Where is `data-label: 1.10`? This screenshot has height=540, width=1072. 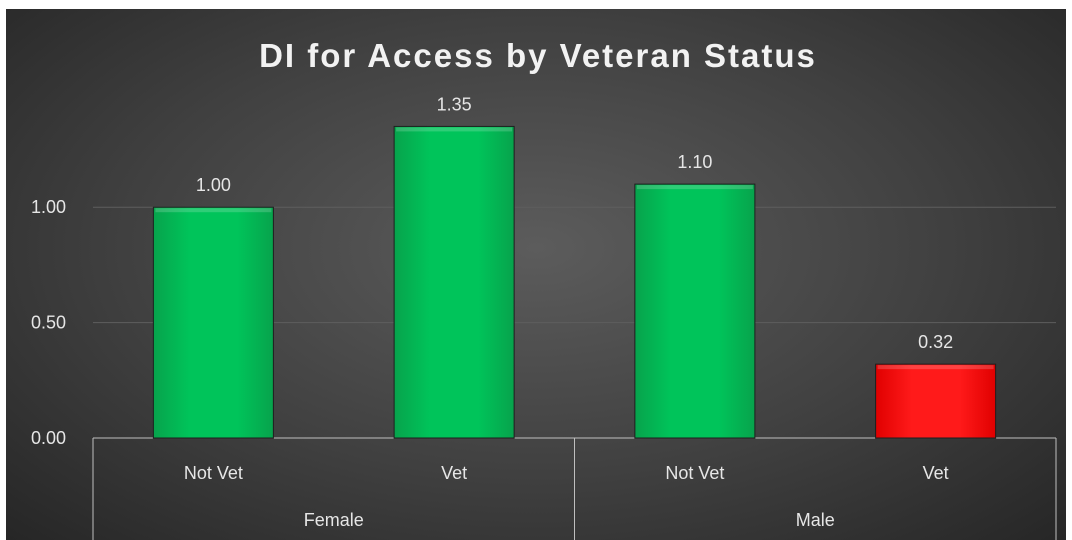
data-label: 1.10 is located at coordinates (694, 162).